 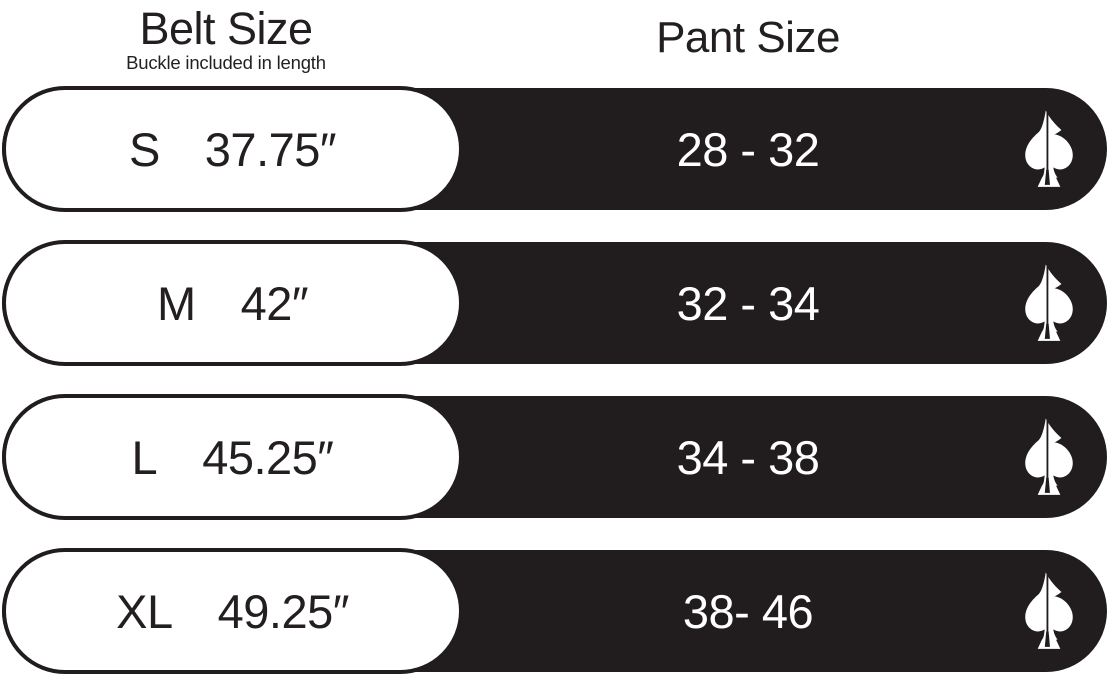 I want to click on belt-length-value: 37.75″, so click(x=270, y=149).